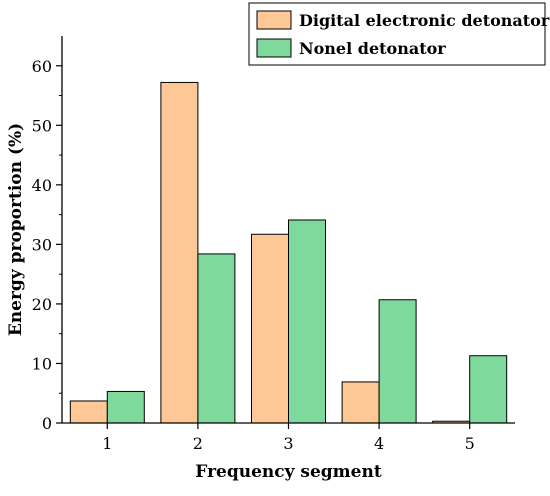 This screenshot has width=550, height=496. What do you see at coordinates (42, 304) in the screenshot?
I see `y-tick-label: 20` at bounding box center [42, 304].